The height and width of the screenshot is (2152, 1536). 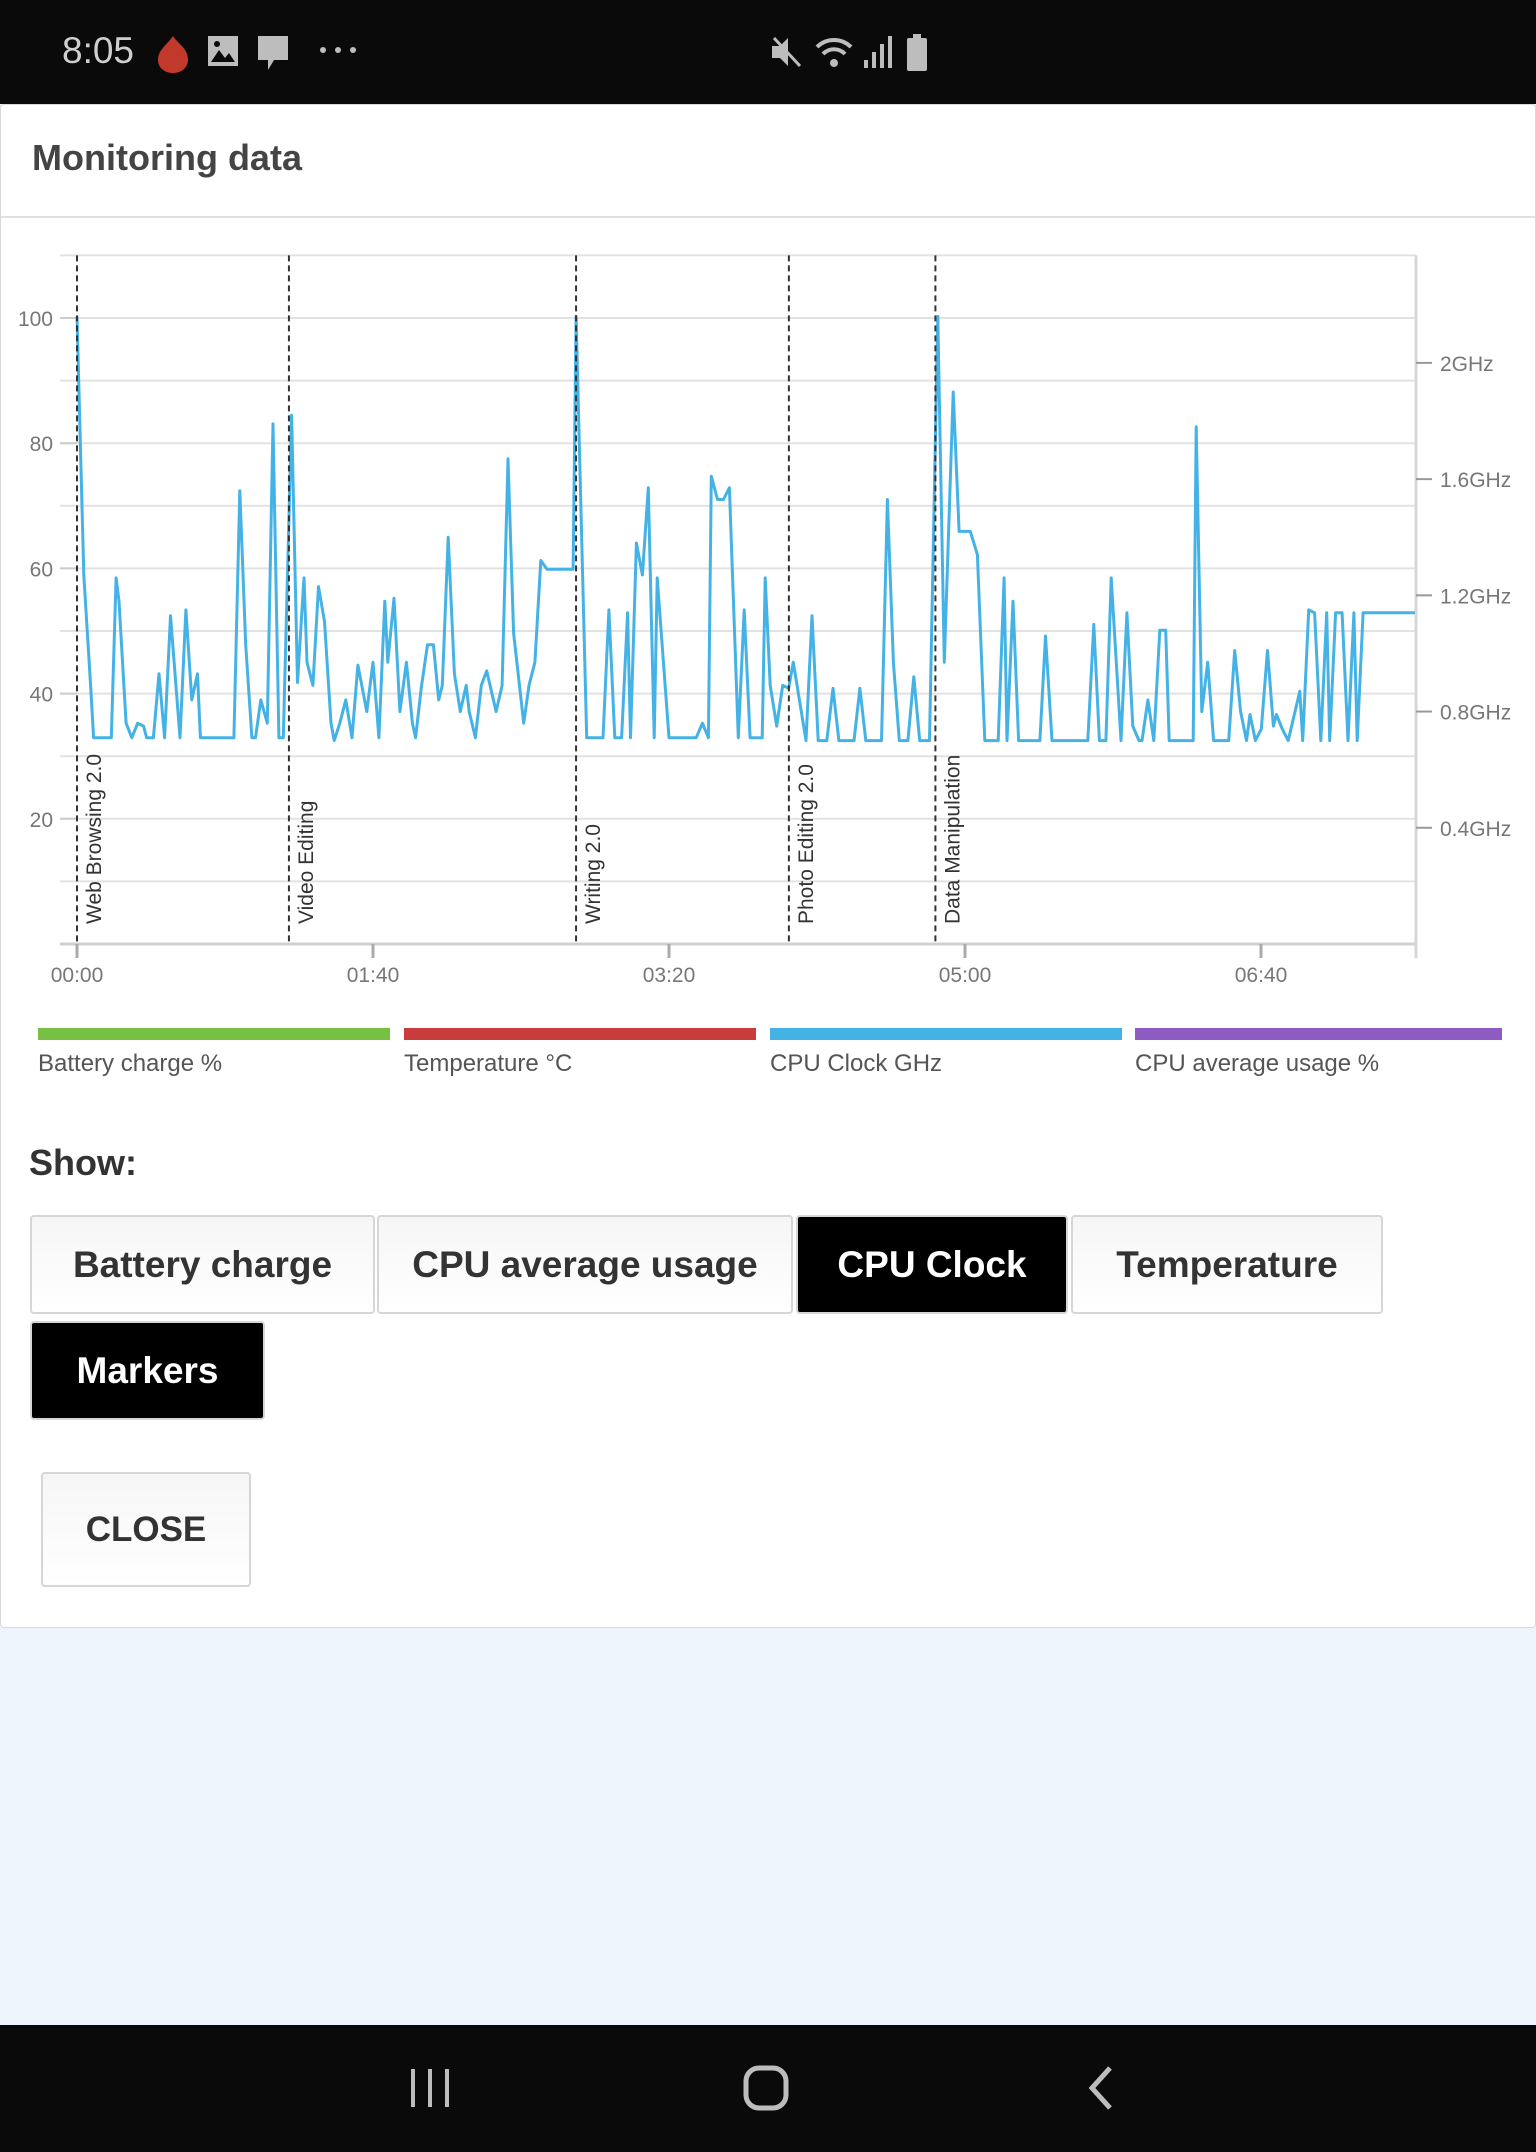 What do you see at coordinates (77, 975) in the screenshot?
I see `x-tick-label: 00:00` at bounding box center [77, 975].